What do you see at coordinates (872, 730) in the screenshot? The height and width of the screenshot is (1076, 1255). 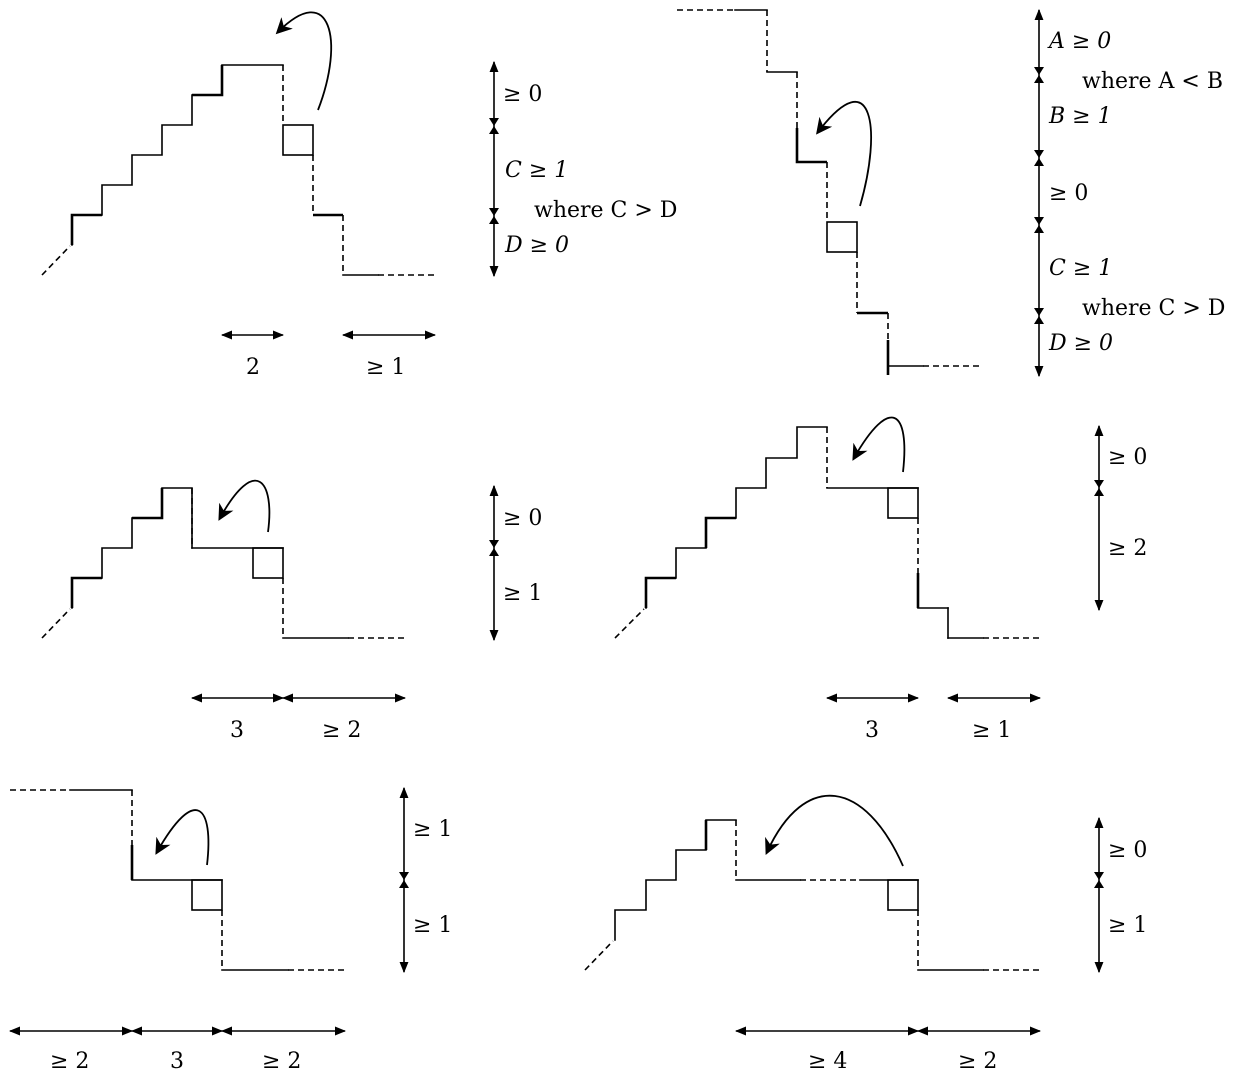 I see `mr-hlabel-0: 3` at bounding box center [872, 730].